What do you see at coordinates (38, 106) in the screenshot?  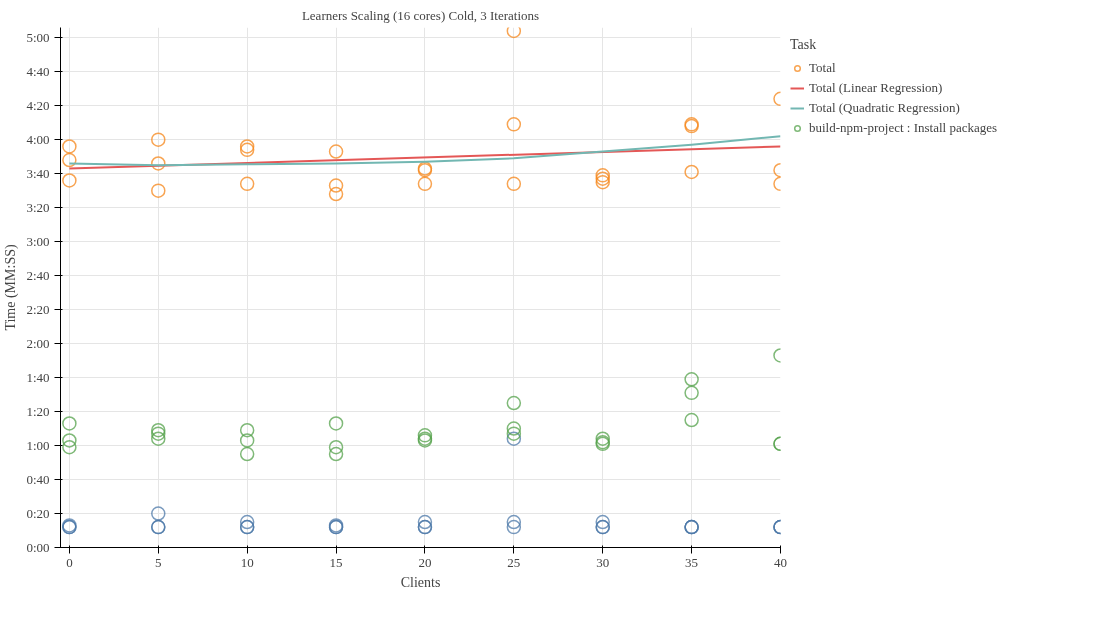 I see `y-tick-label: 4:20` at bounding box center [38, 106].